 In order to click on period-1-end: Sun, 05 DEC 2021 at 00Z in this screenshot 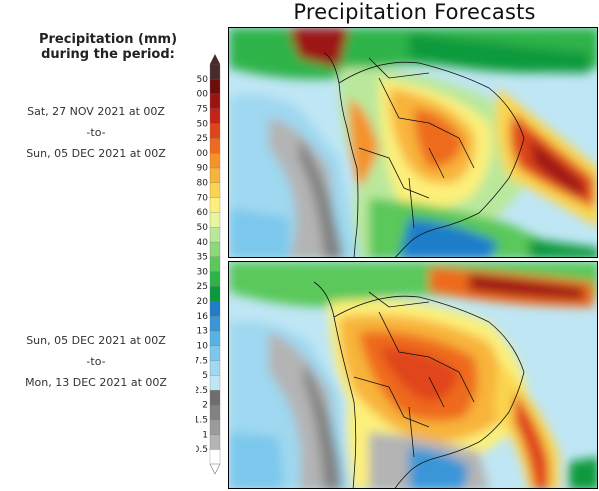, I will do `click(96, 153)`.